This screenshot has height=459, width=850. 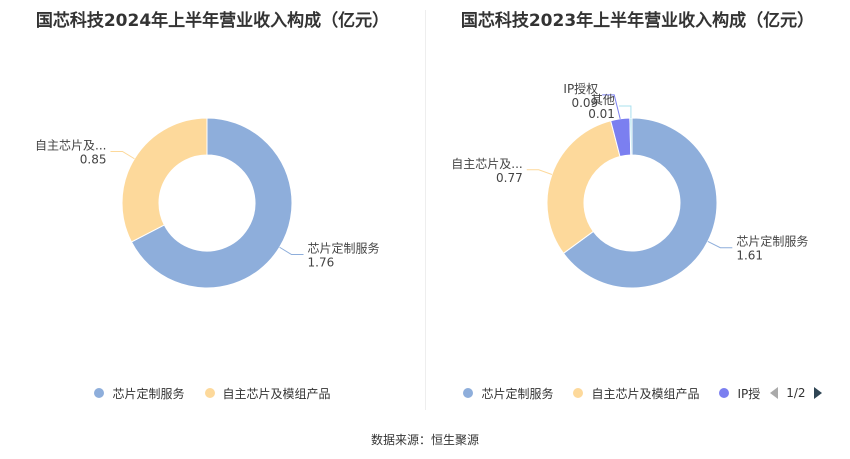 What do you see at coordinates (603, 100) in the screenshot?
I see `slice-label: 其他` at bounding box center [603, 100].